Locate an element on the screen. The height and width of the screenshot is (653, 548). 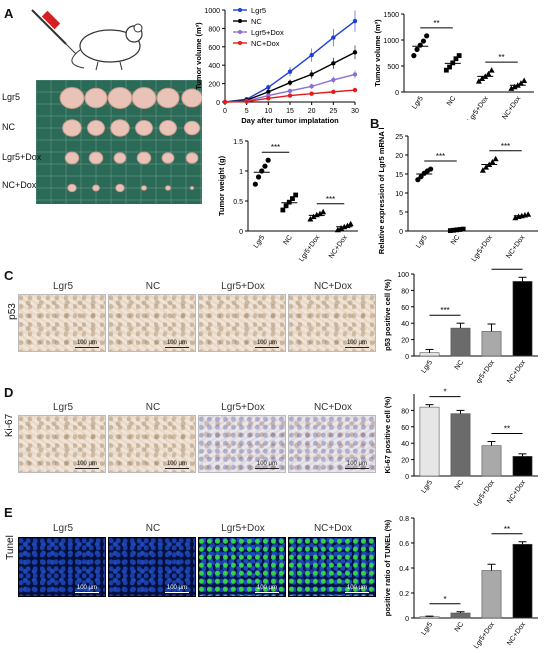
y-tick-label: 400 is located at coordinates (214, 66).